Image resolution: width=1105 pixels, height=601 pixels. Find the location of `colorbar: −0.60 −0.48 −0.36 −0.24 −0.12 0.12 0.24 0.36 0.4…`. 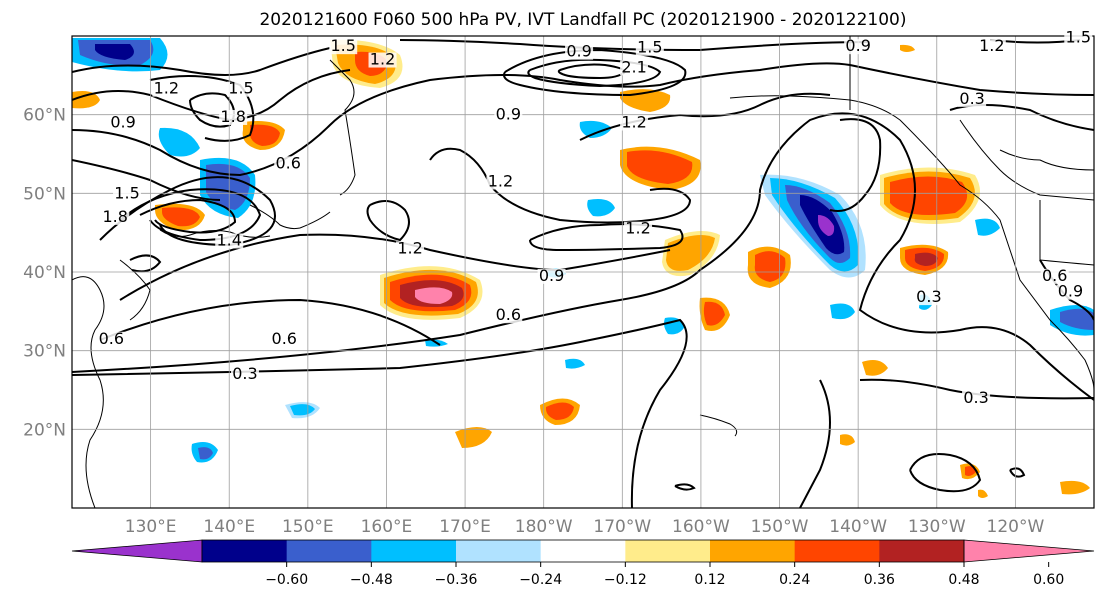

colorbar: −0.60 −0.48 −0.36 −0.24 −0.12 0.12 0.24 0.36 0.4… is located at coordinates (583, 563).